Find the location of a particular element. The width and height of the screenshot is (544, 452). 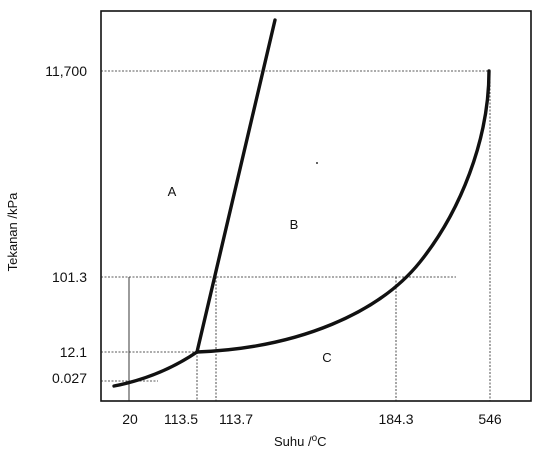

x-tick-label: 546 is located at coordinates (490, 419).